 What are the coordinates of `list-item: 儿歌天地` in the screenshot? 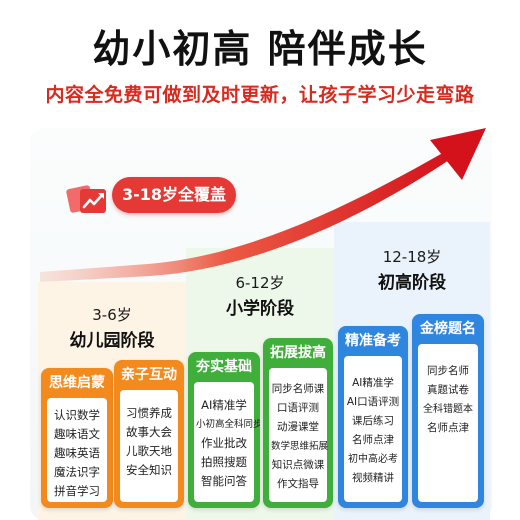 It's located at (149, 451).